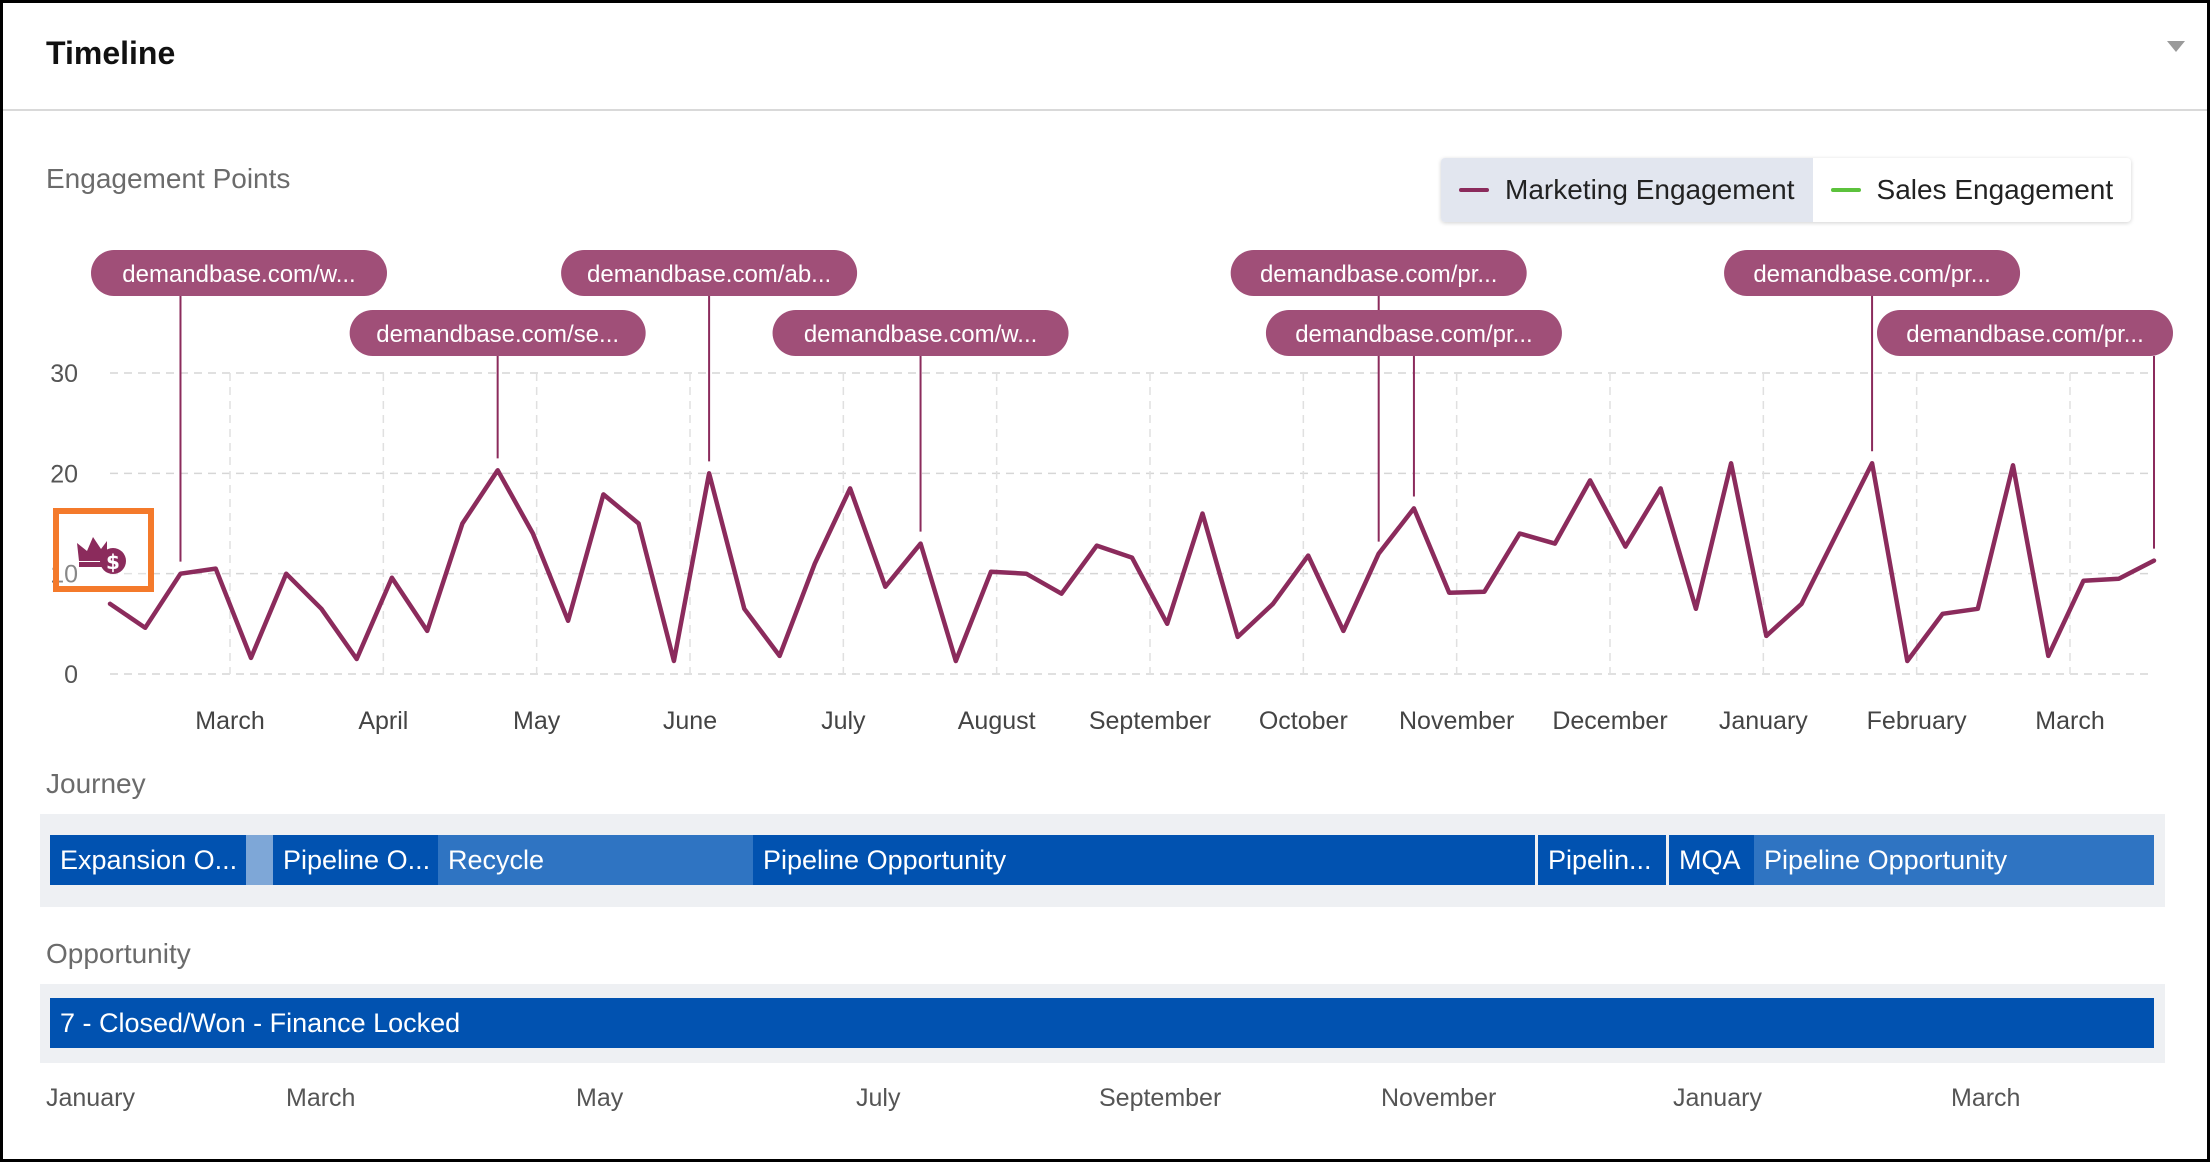 Image resolution: width=2210 pixels, height=1162 pixels. I want to click on x-tick-label: September, so click(1150, 721).